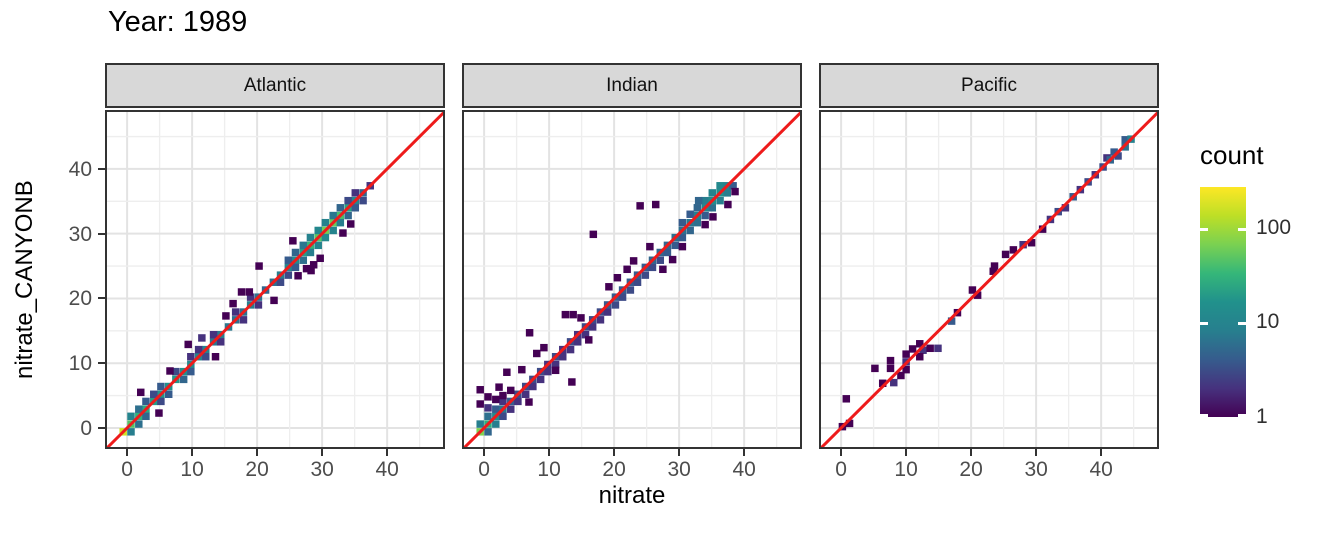 The width and height of the screenshot is (1344, 537). I want to click on legend-tick-label: 100, so click(1274, 227).